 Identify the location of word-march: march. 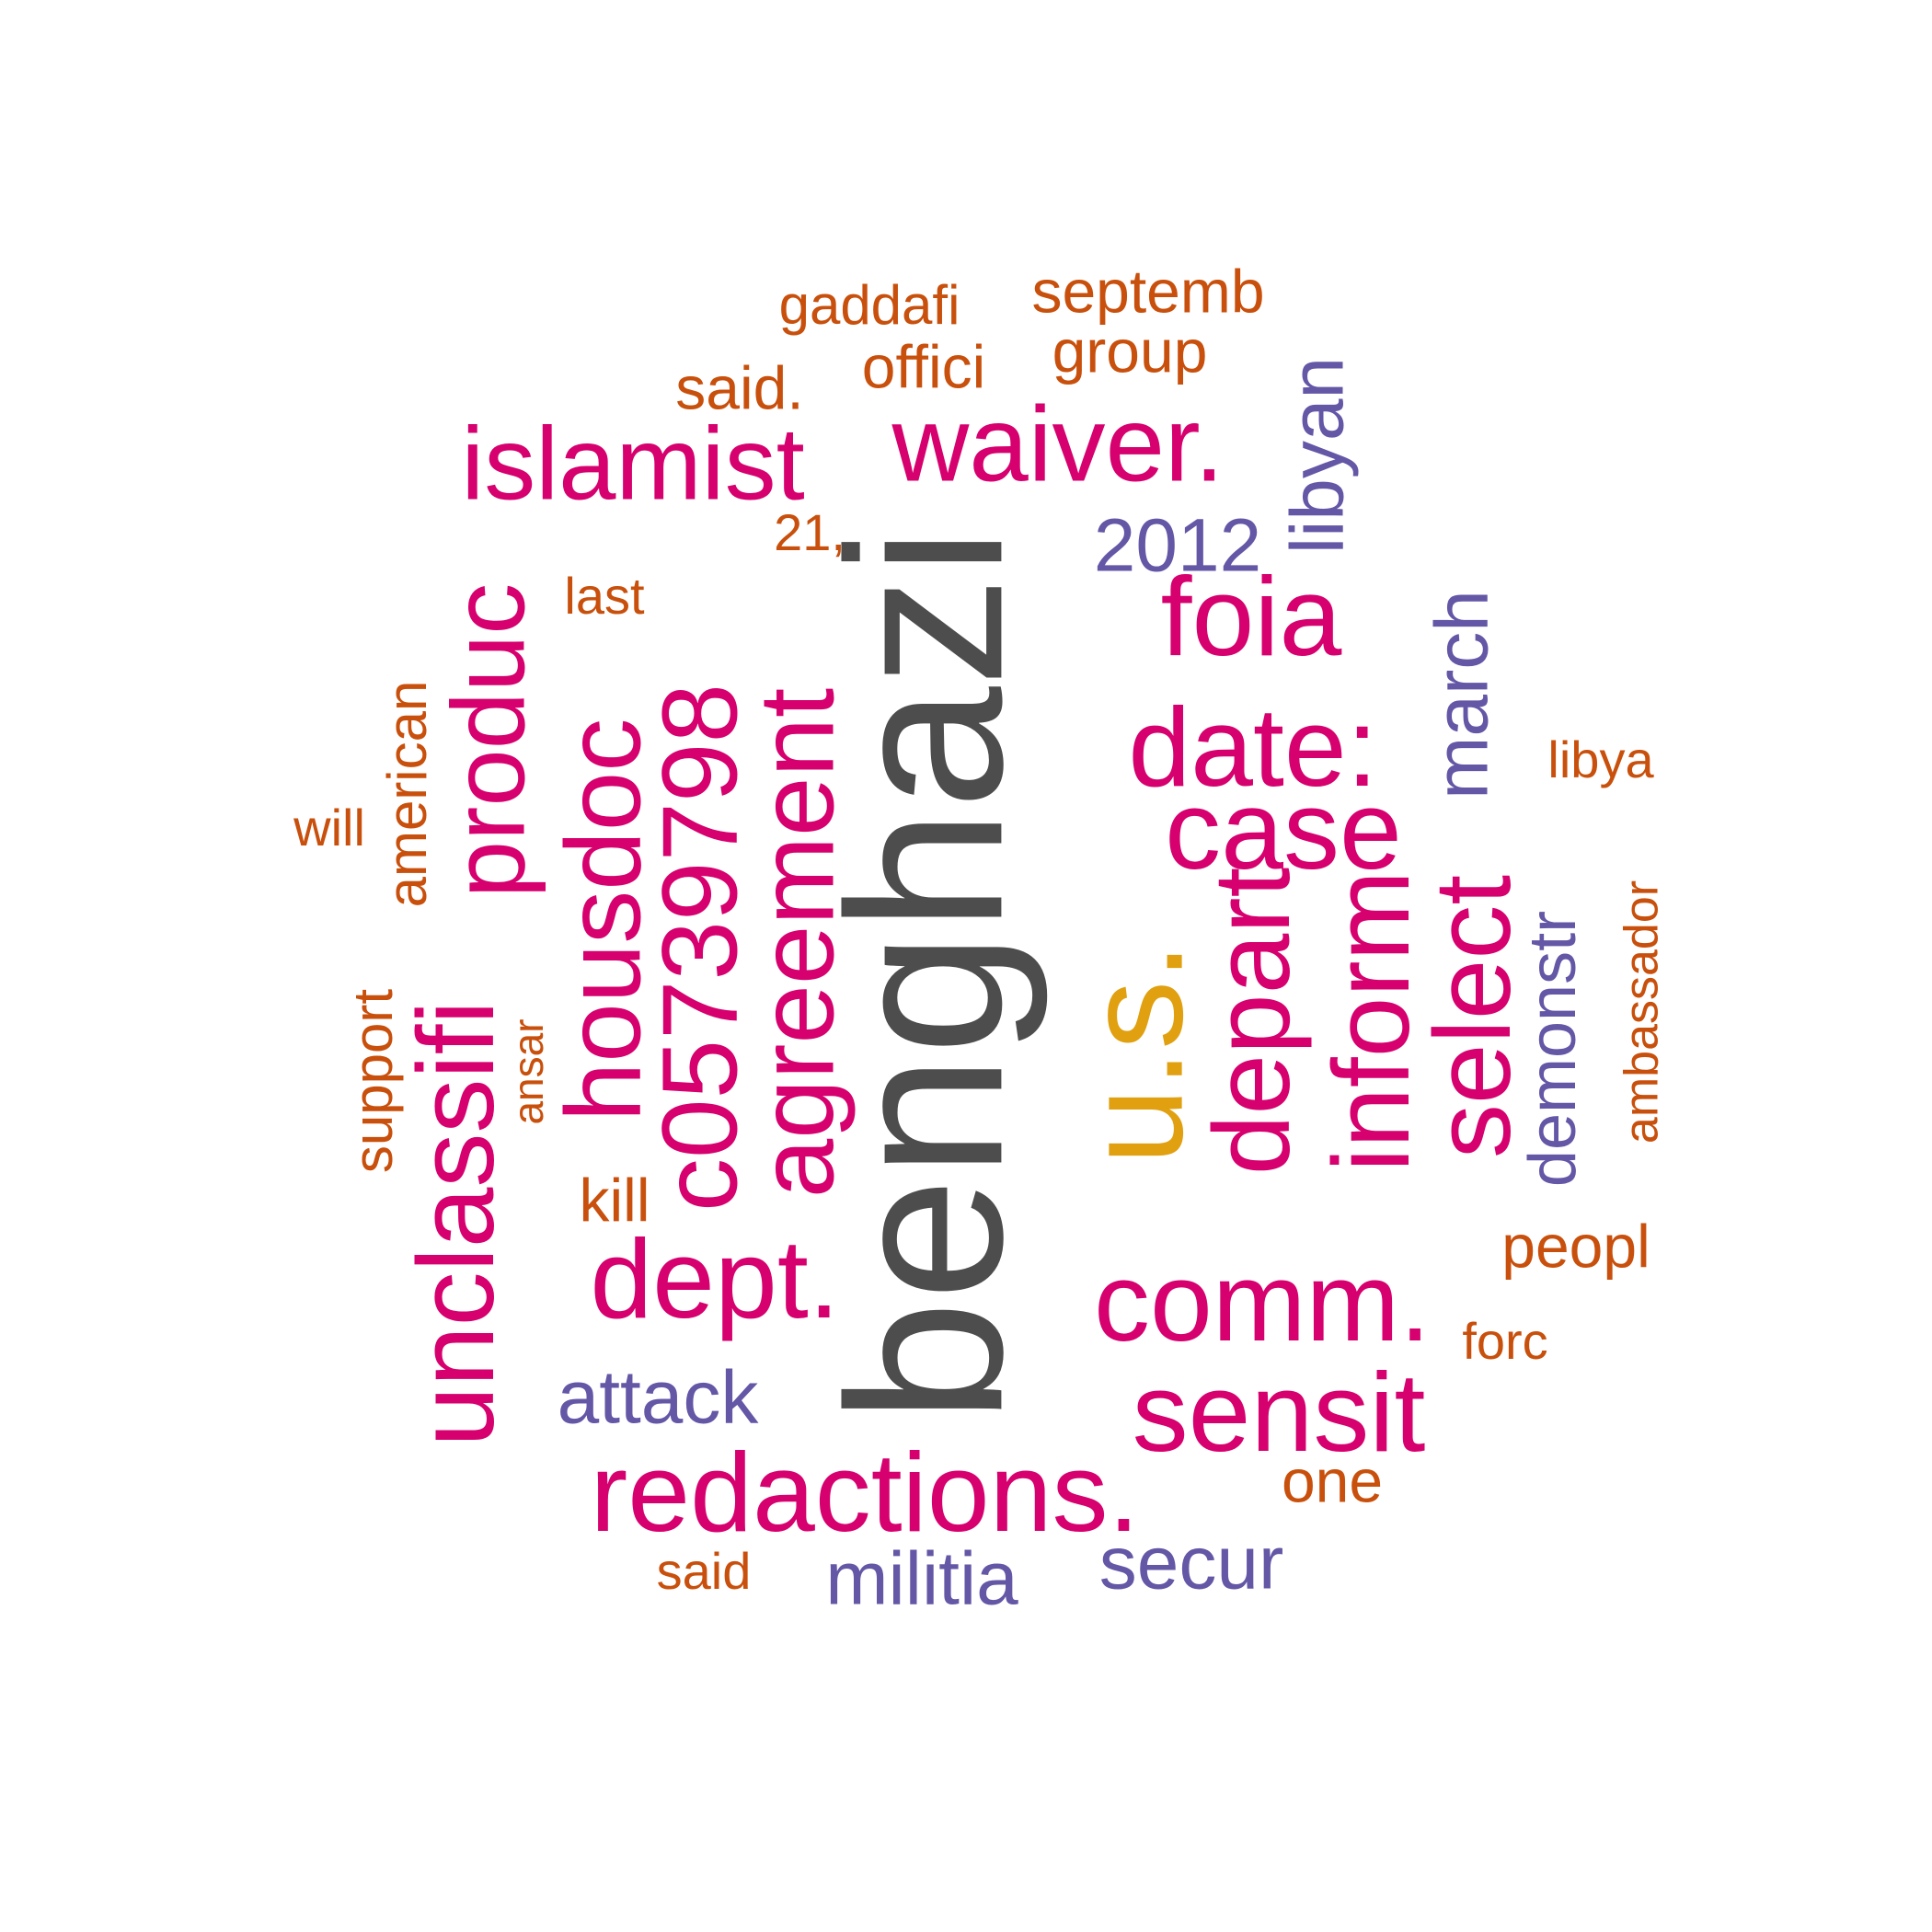
(1462, 694).